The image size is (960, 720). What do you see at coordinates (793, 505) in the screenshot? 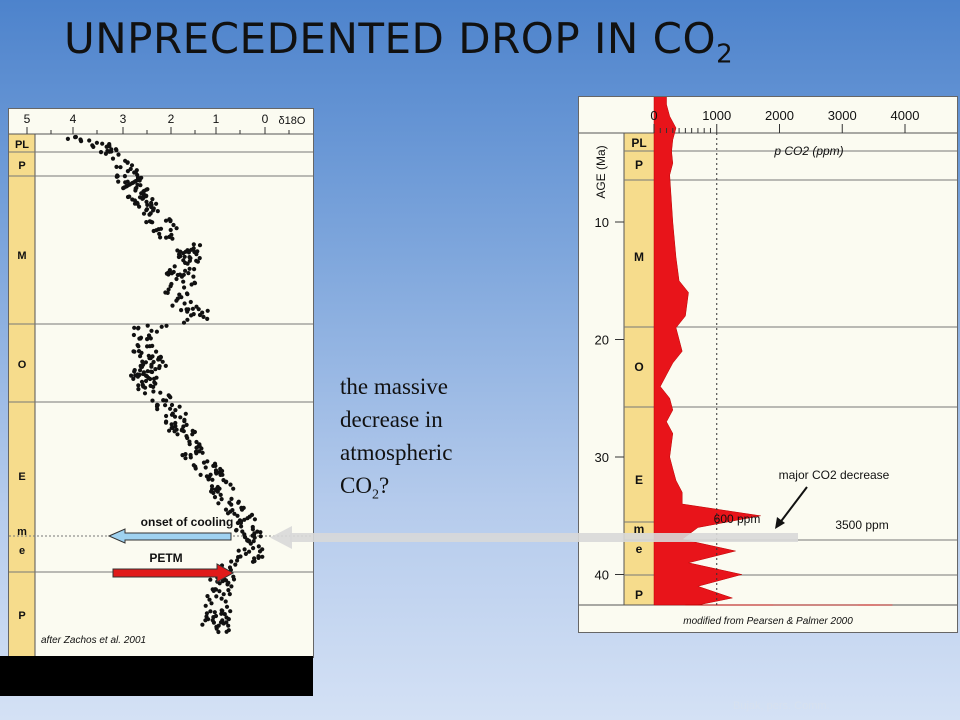
I see `major-decrease-arrow-line` at bounding box center [793, 505].